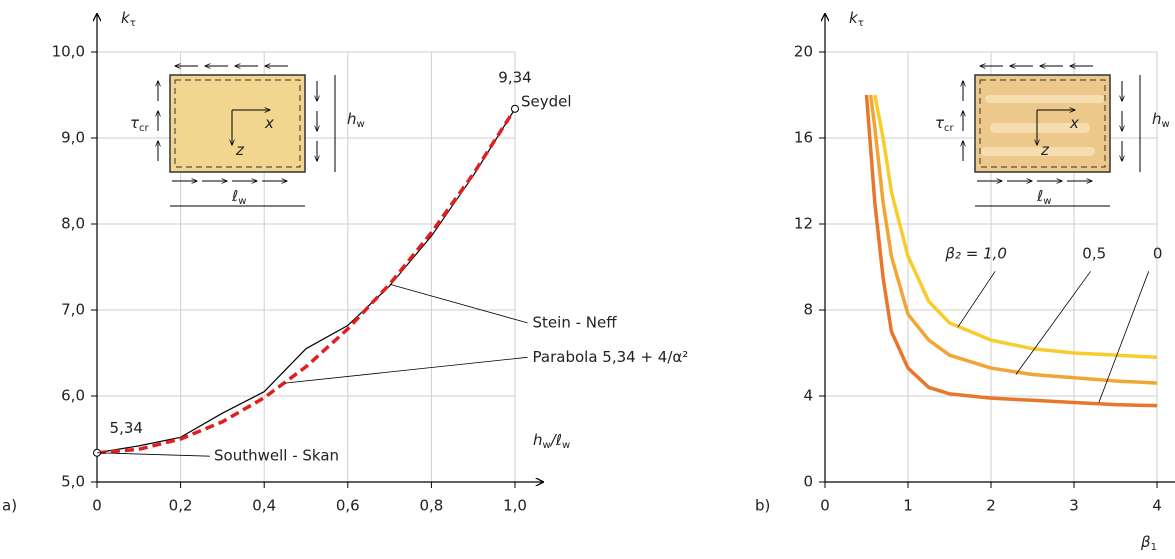 The image size is (1175, 559). What do you see at coordinates (264, 506) in the screenshot?
I see `x-tick-label: 0,4` at bounding box center [264, 506].